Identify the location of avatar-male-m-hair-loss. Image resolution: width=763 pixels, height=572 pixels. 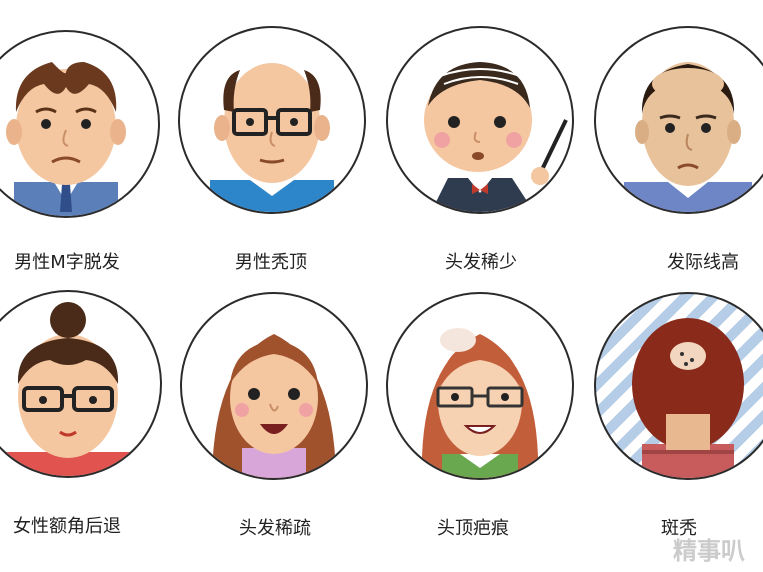
(80, 124).